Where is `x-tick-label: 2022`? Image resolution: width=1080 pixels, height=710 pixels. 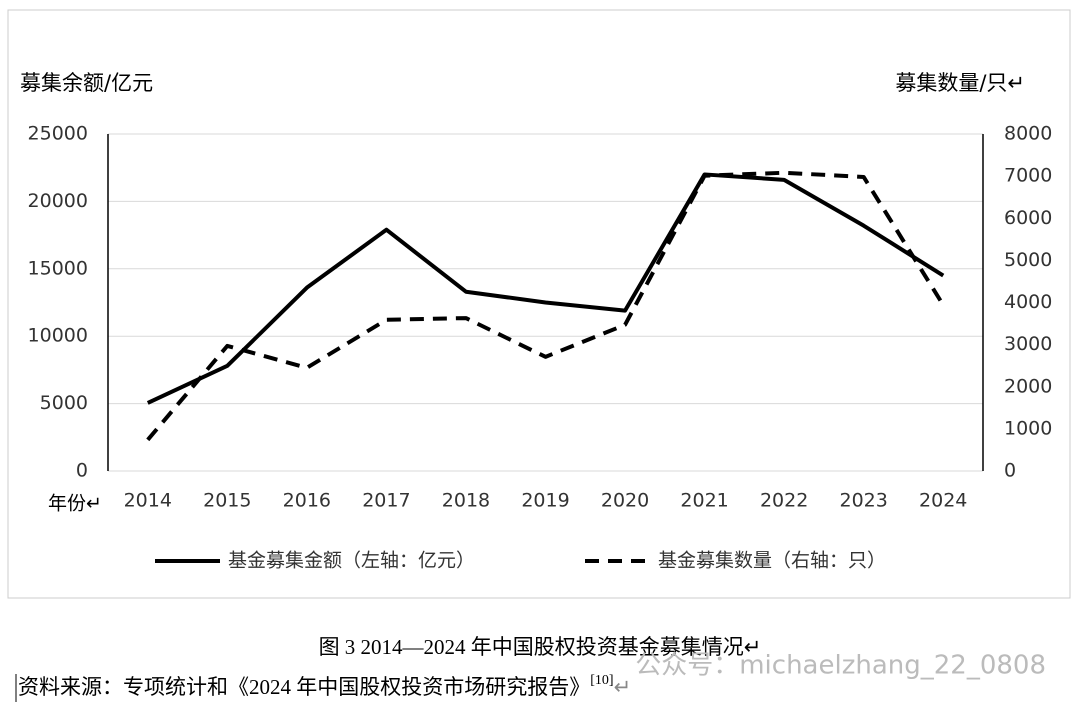 x-tick-label: 2022 is located at coordinates (784, 501).